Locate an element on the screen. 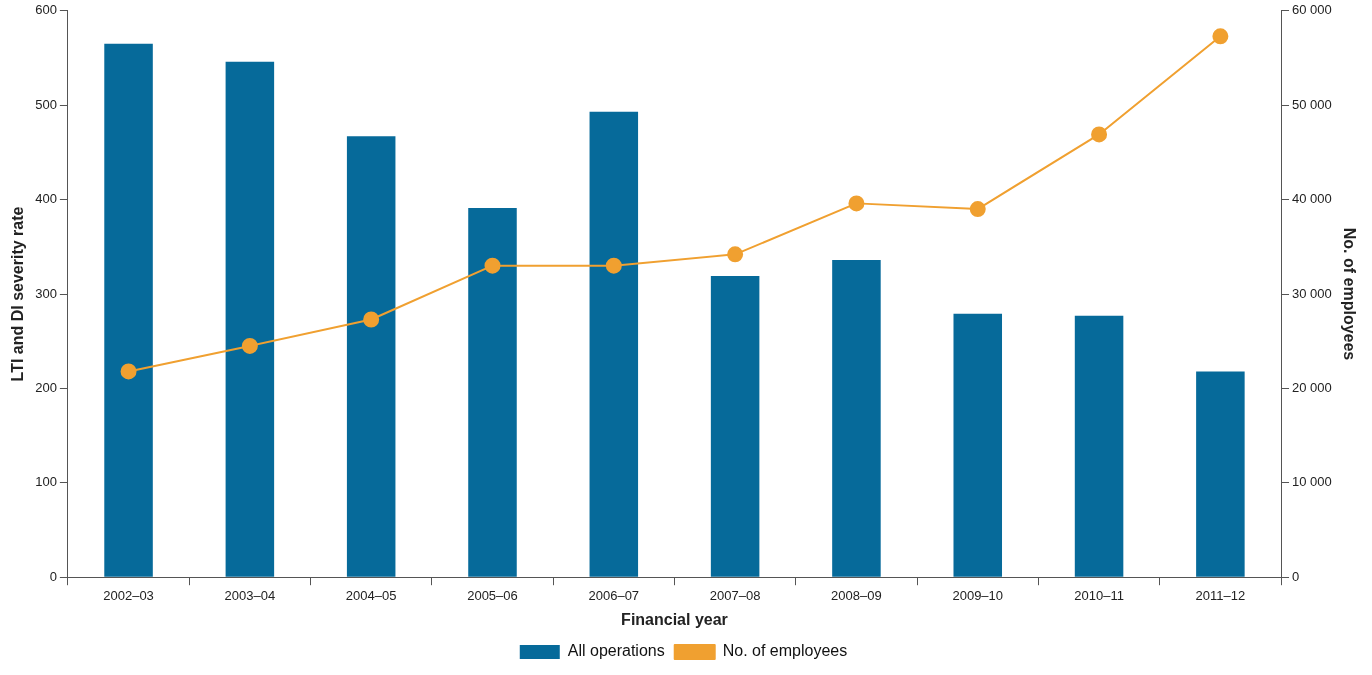 The width and height of the screenshot is (1372, 675). x-axis-title: Financial year is located at coordinates (674, 619).